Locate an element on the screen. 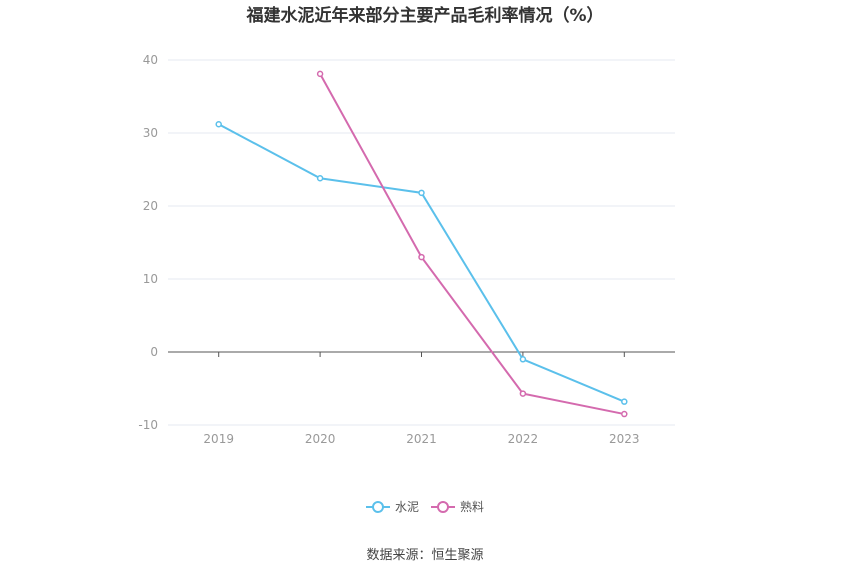 The height and width of the screenshot is (575, 850). x-tick-label: 2022 is located at coordinates (523, 439).